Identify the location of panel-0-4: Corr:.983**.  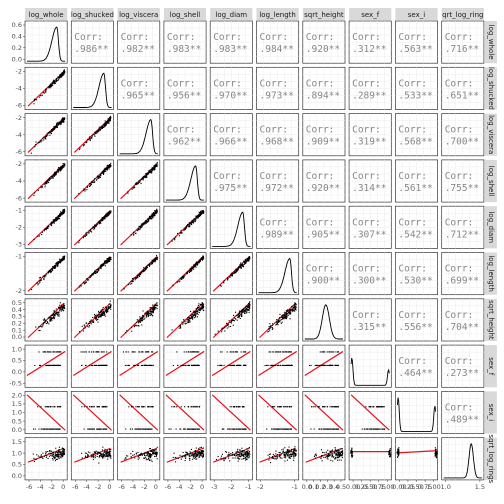
(231, 42).